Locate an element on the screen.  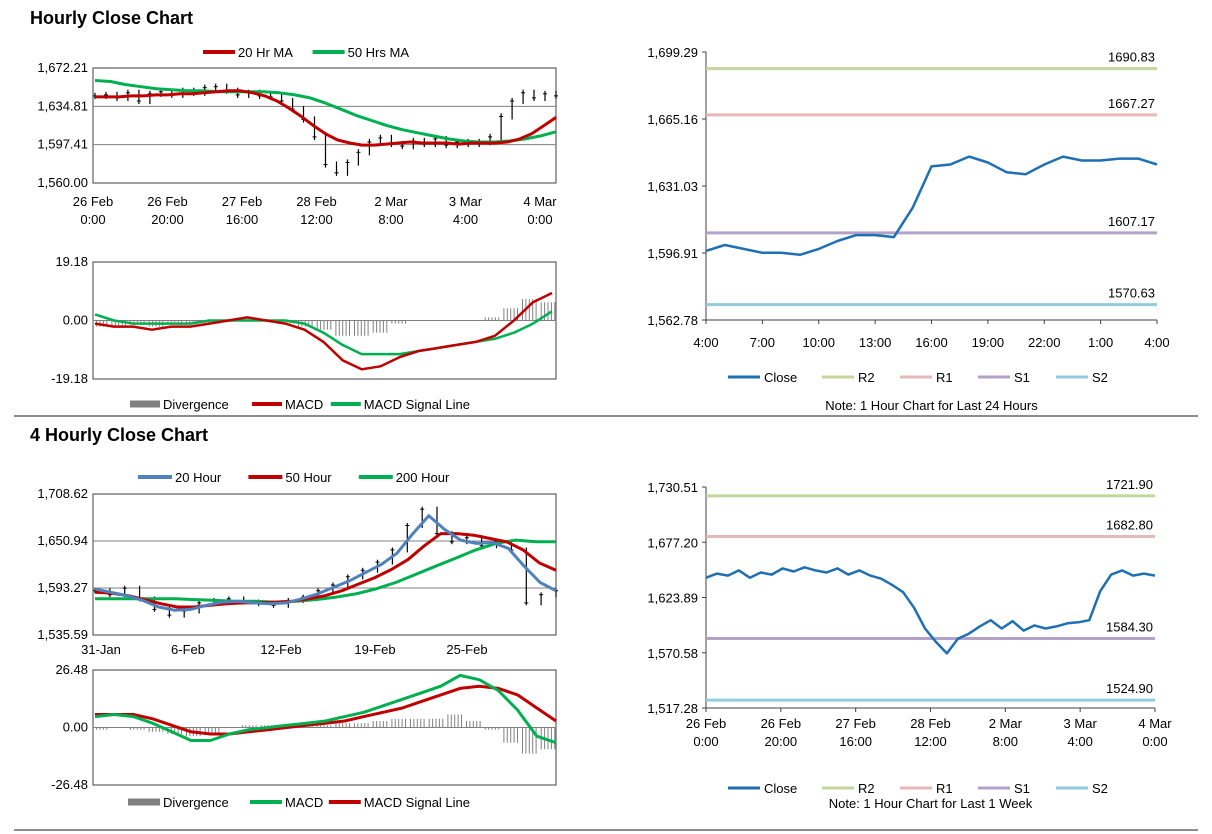
hourly-price-x-tick-date: 2 Mar is located at coordinates (391, 201).